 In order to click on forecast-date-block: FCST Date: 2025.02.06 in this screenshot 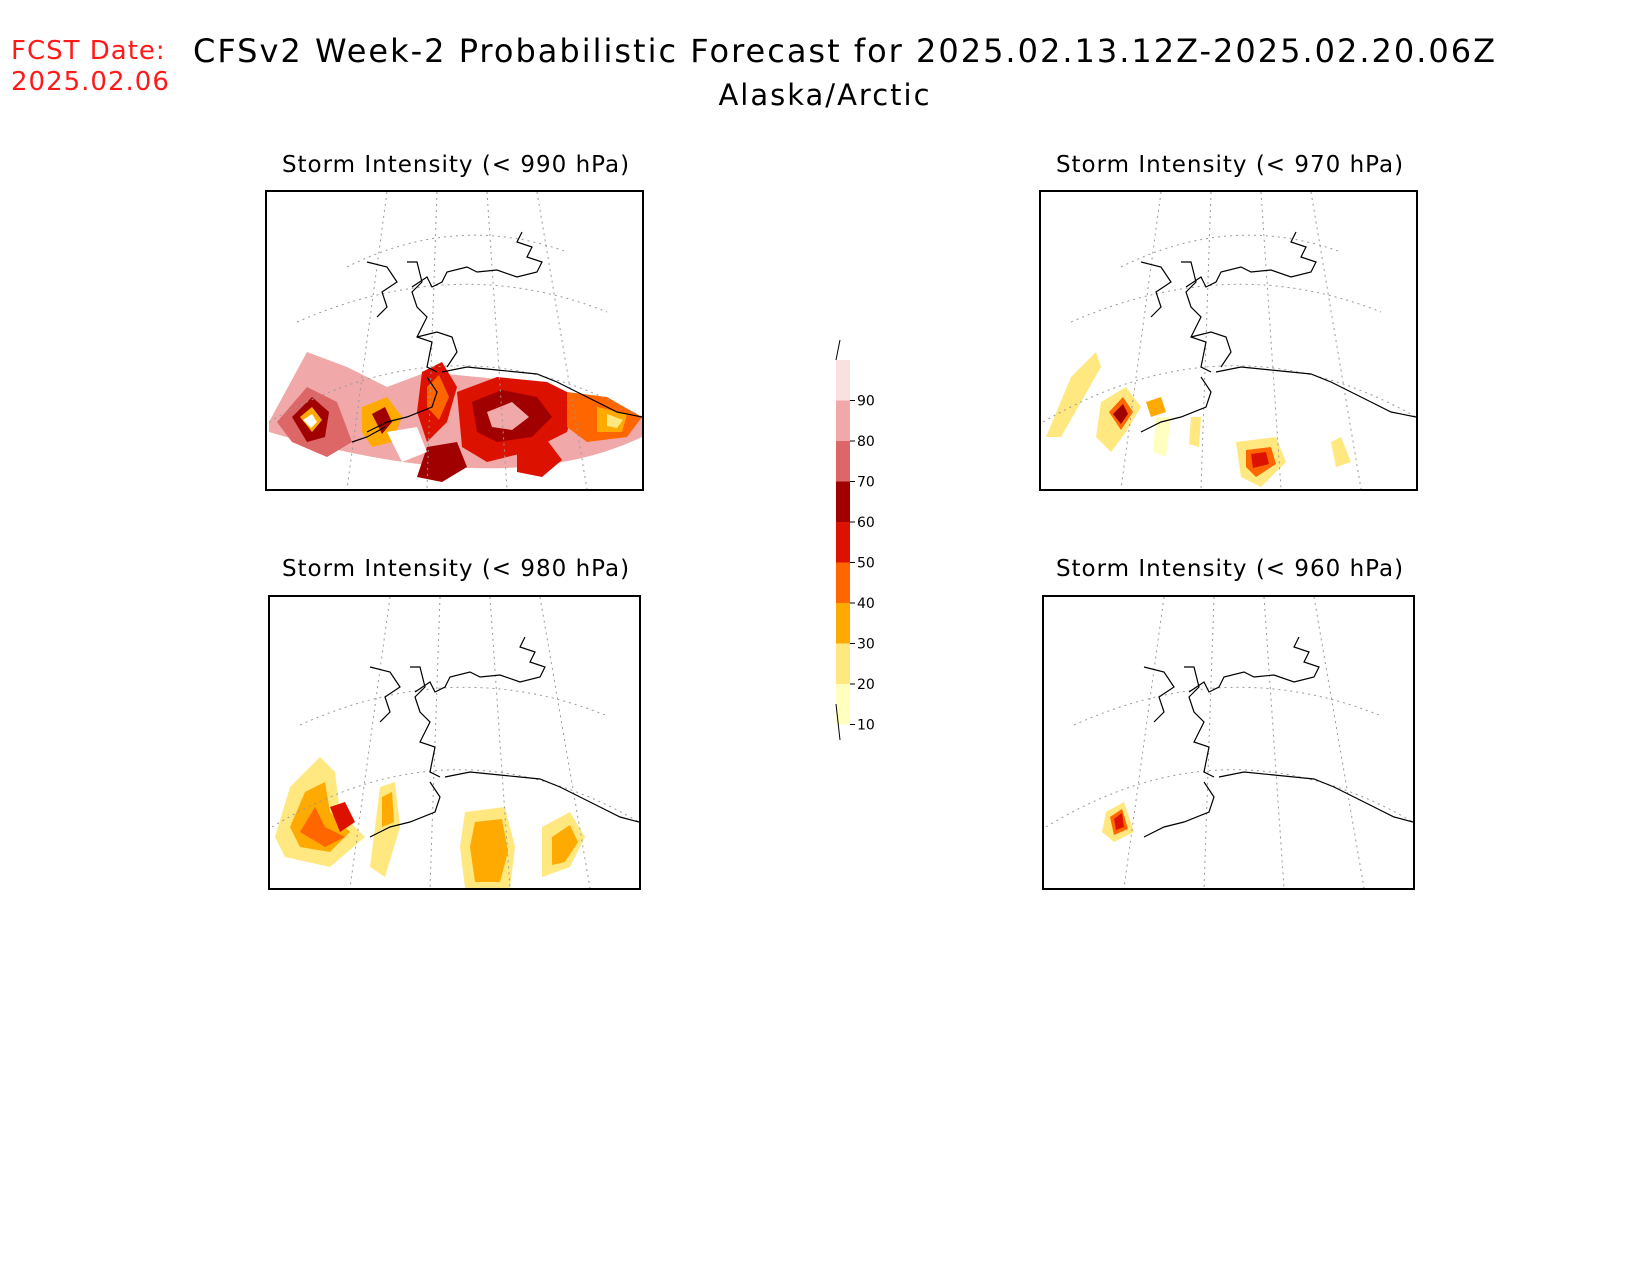, I will do `click(90, 67)`.